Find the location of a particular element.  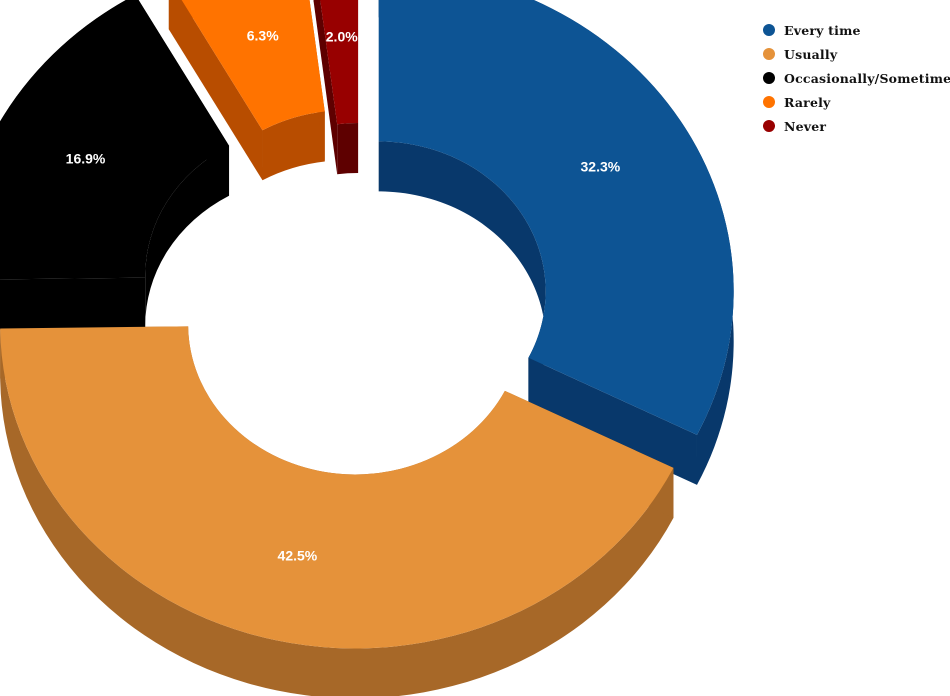

data-label-never: 2.0% is located at coordinates (342, 37).